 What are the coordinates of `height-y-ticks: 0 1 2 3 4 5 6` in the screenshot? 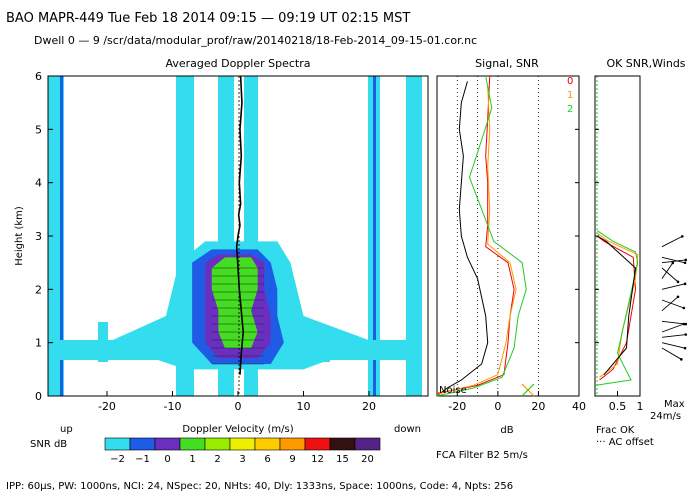 It's located at (44, 236).